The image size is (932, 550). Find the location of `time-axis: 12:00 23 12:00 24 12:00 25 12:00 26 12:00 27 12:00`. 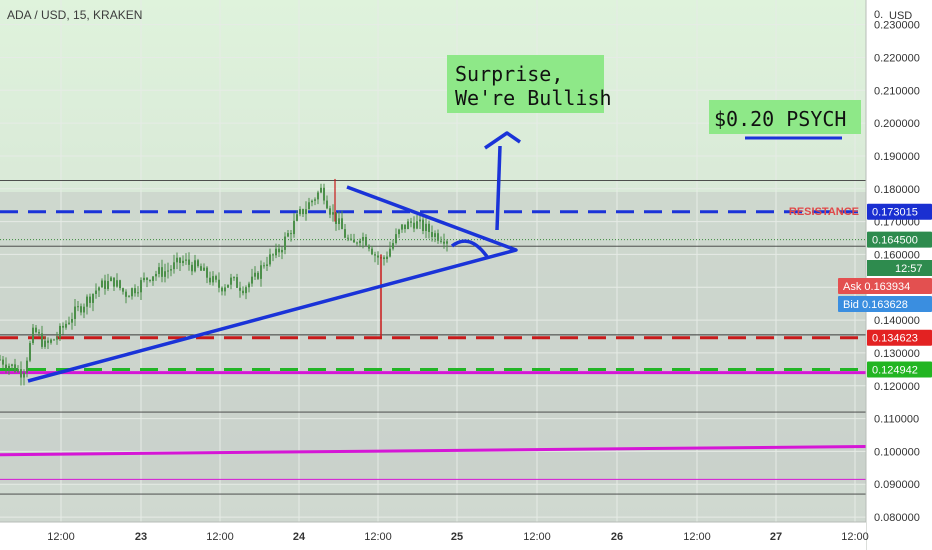

time-axis: 12:00 23 12:00 24 12:00 25 12:00 26 12:00 27 12:00 is located at coordinates (434, 535).